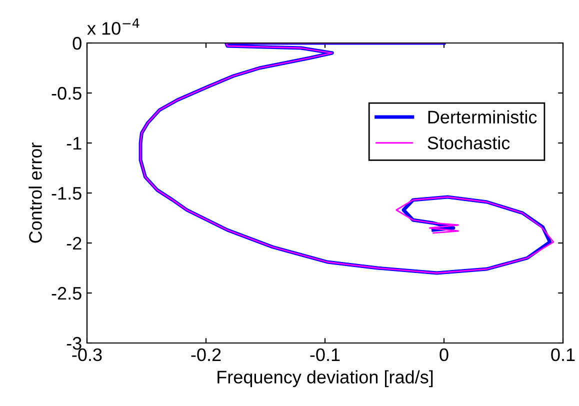  Describe the element at coordinates (35, 192) in the screenshot. I see `y-axis-title: Control error` at that location.